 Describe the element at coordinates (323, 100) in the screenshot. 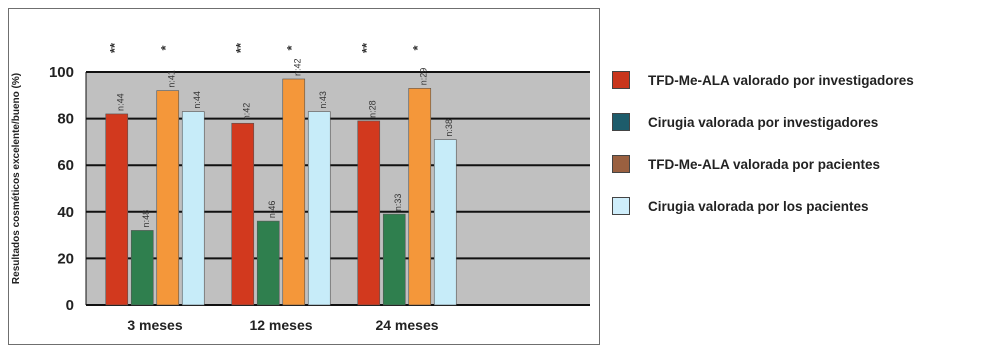

I see `n-label: n:43` at that location.